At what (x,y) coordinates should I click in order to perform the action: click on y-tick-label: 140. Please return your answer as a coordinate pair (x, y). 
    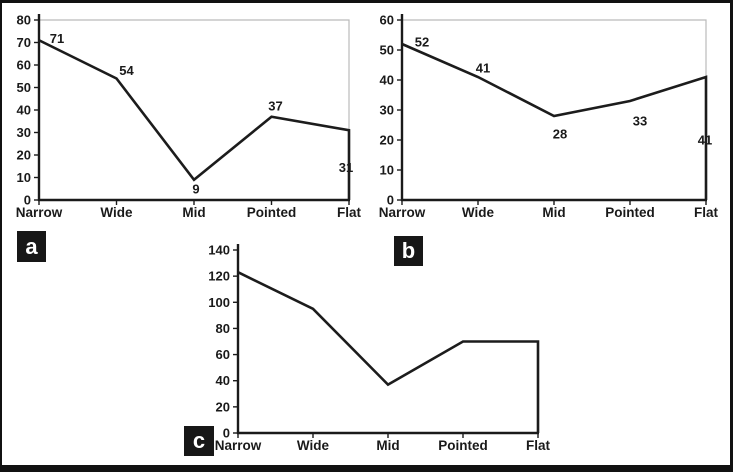
    Looking at the image, I should click on (219, 250).